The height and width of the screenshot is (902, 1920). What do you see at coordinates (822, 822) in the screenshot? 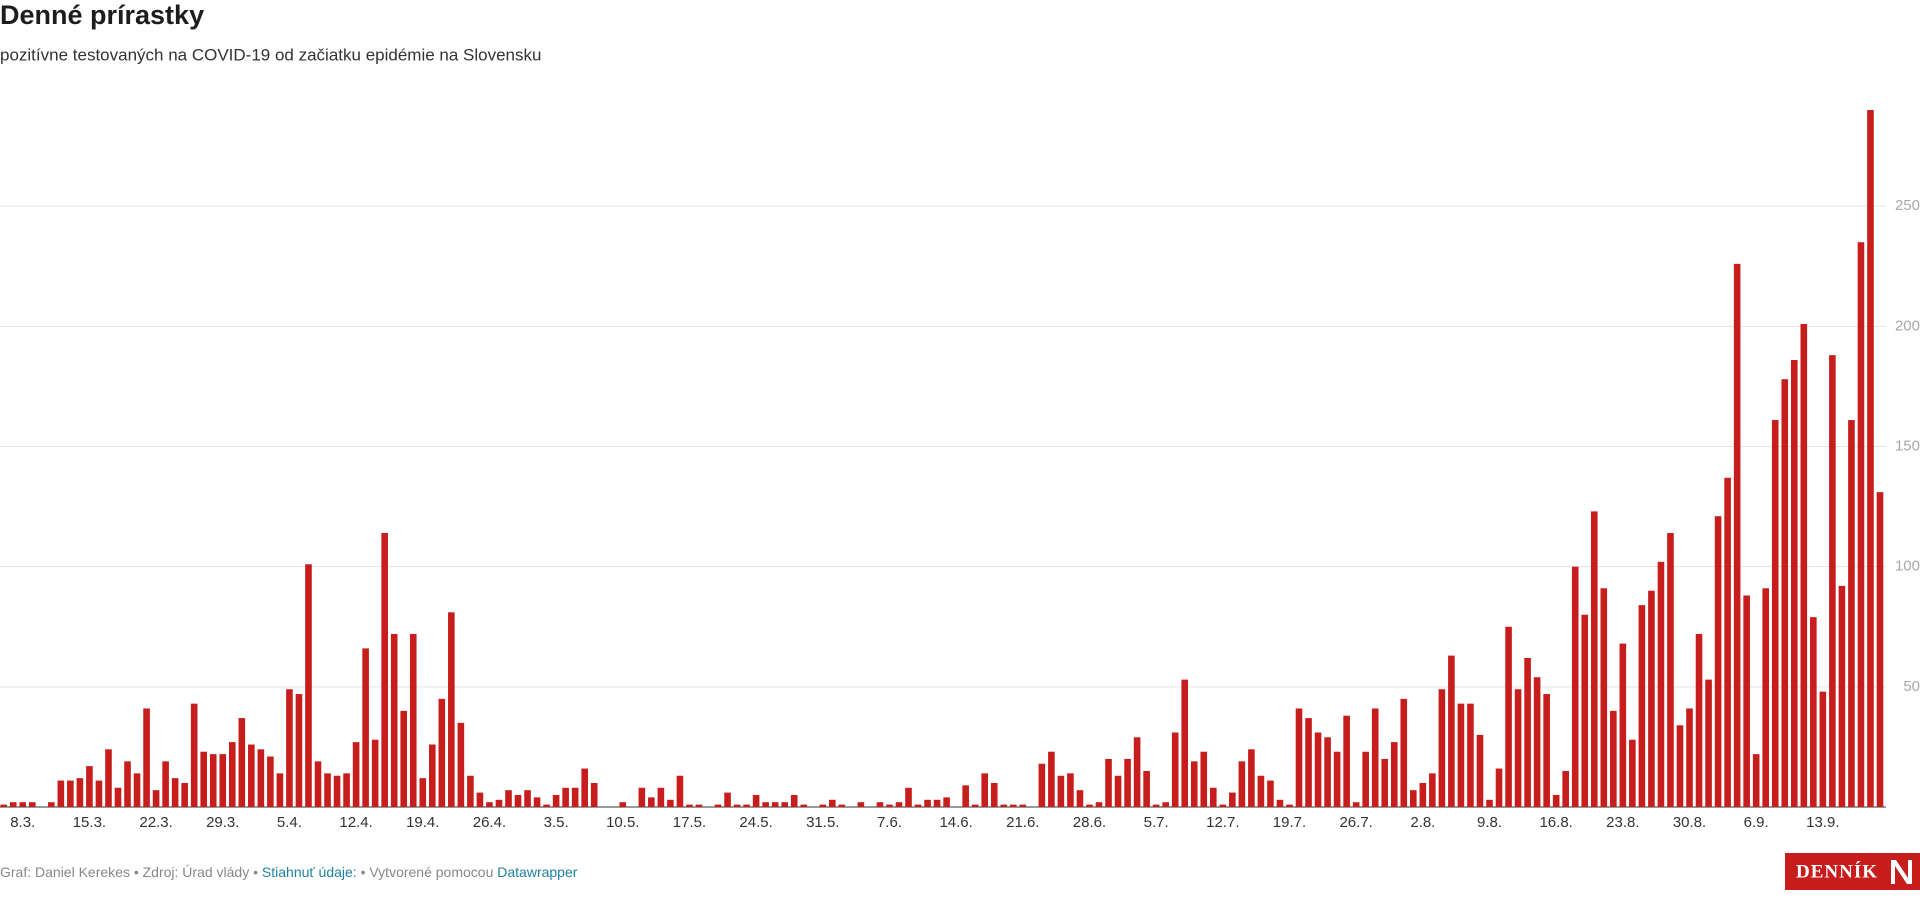
I see `x-tick-label: 31.5.` at bounding box center [822, 822].